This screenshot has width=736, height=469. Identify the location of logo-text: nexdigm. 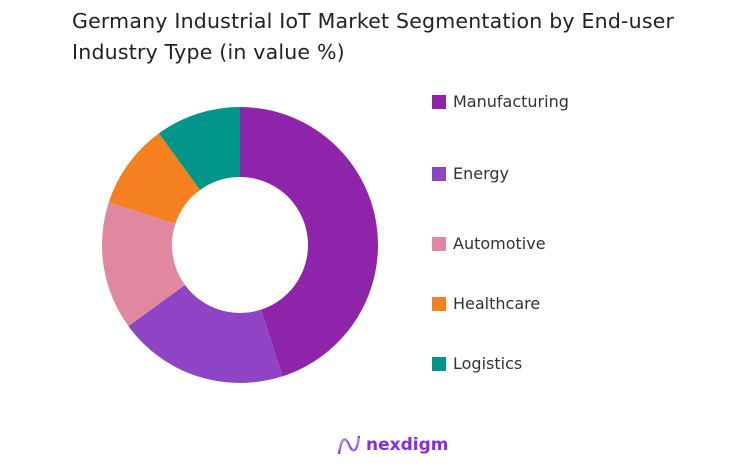
(407, 445).